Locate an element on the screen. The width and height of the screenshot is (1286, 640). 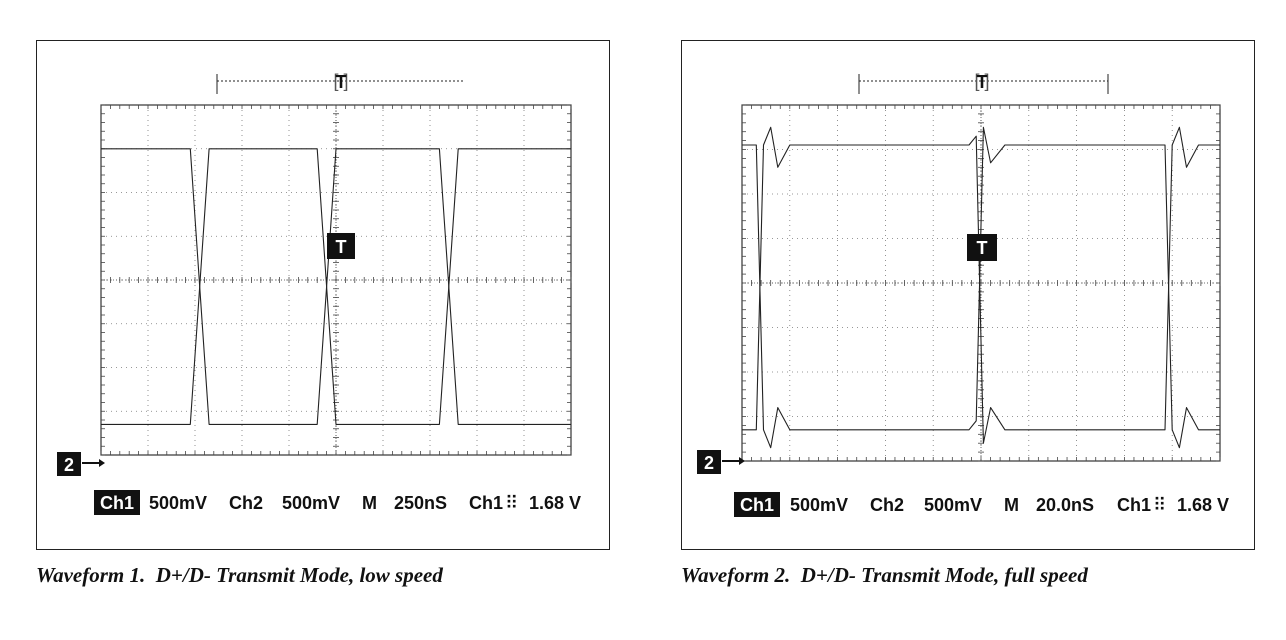
timebase: 250nS is located at coordinates (420, 503).